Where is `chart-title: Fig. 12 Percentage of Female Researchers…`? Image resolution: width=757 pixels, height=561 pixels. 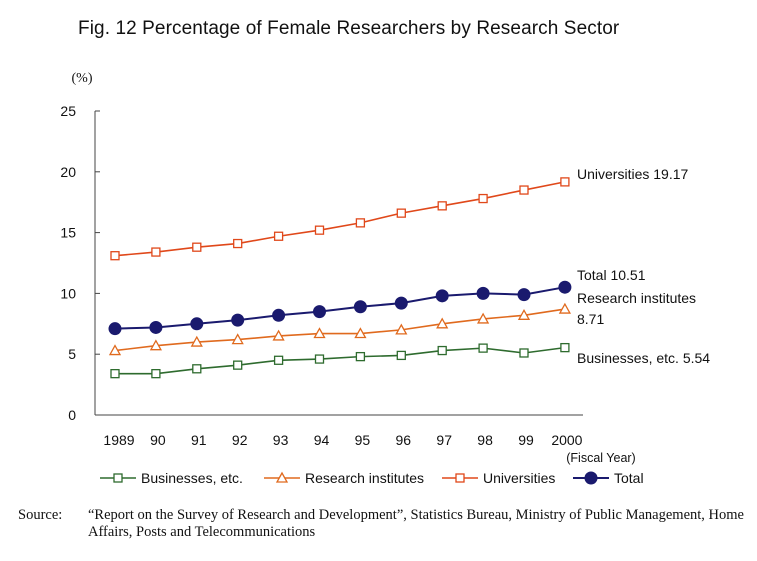
chart-title: Fig. 12 Percentage of Female Researchers… is located at coordinates (349, 28).